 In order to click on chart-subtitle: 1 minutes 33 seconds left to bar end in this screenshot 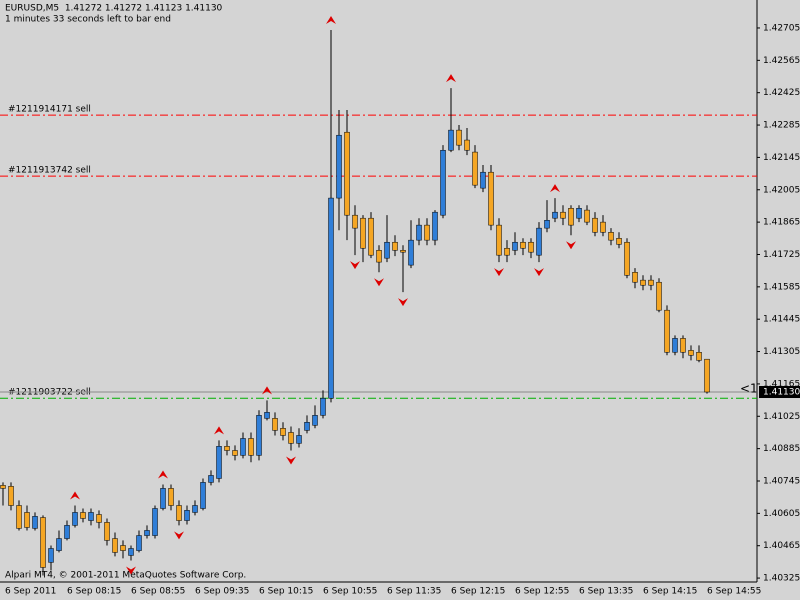, I will do `click(88, 20)`.